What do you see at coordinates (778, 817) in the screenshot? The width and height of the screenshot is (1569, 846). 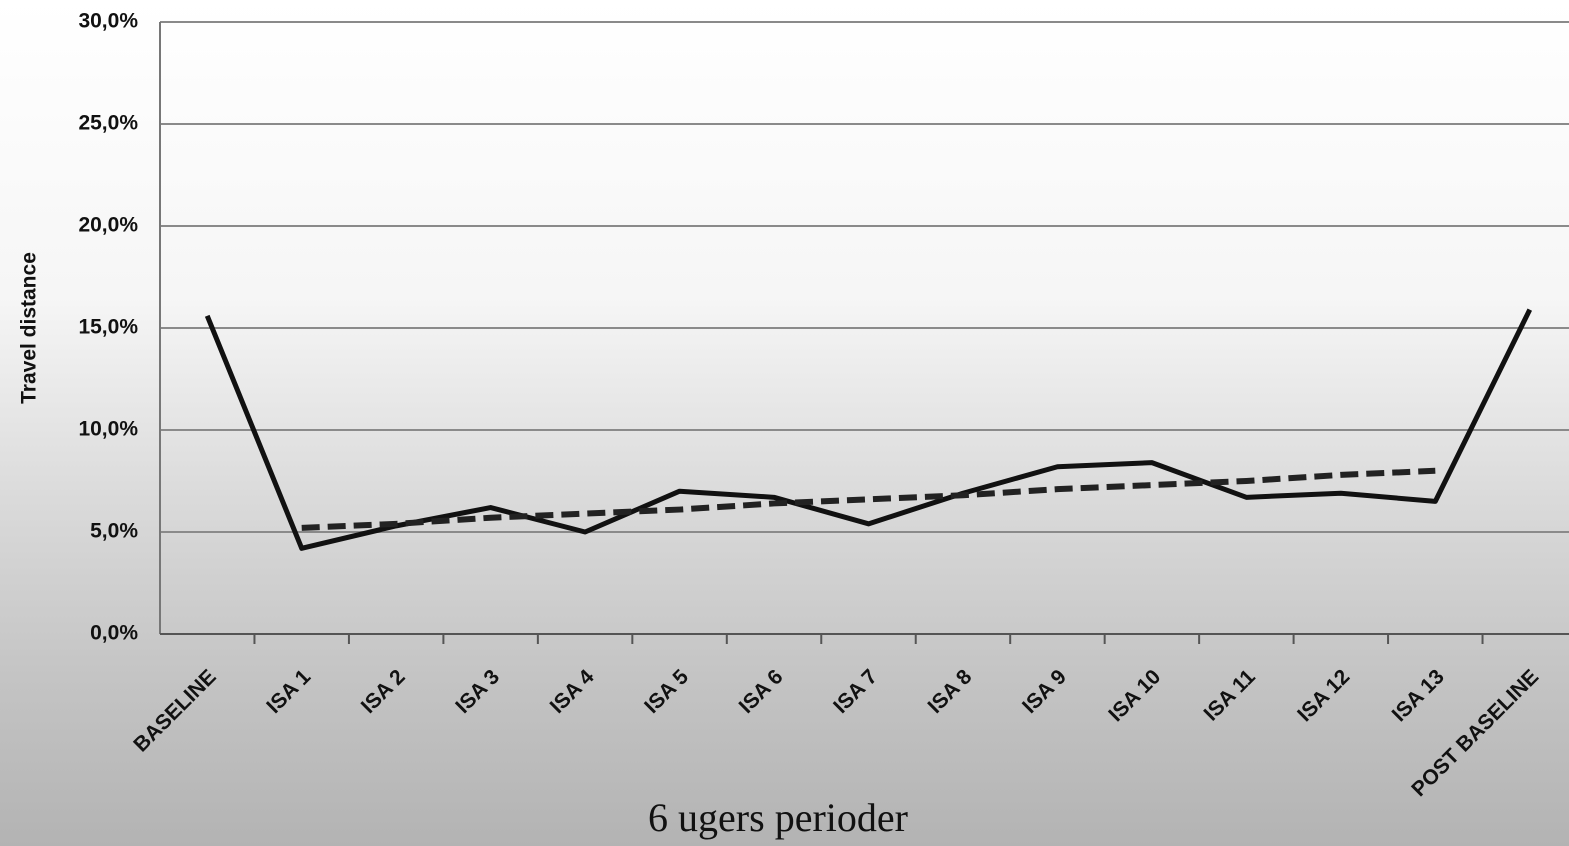 I see `x-axis-label: 6 ugers perioder` at bounding box center [778, 817].